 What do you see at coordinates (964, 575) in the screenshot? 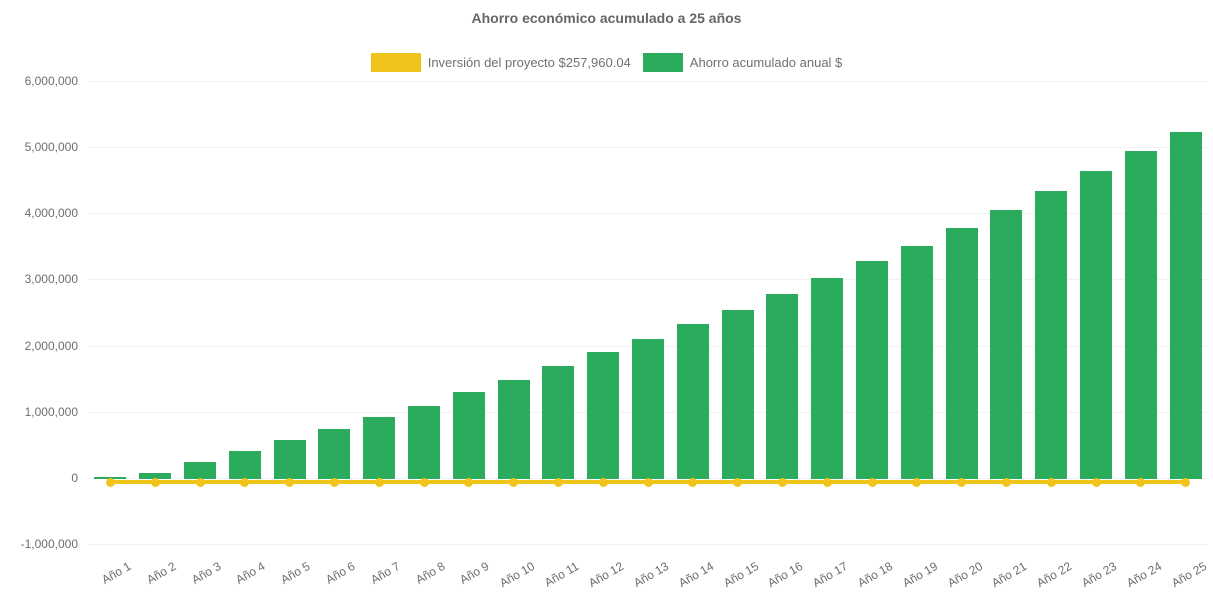
I see `x-tick-label: Año 20` at bounding box center [964, 575].